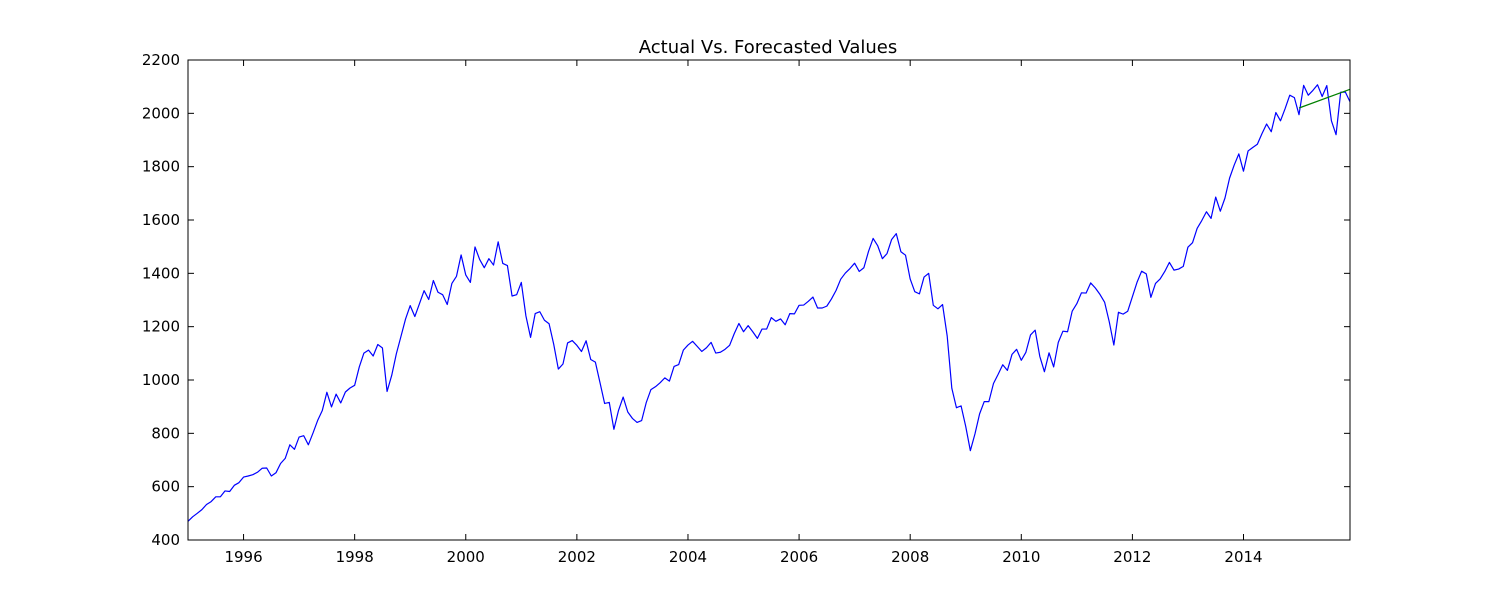 The width and height of the screenshot is (1500, 600). Describe the element at coordinates (1021, 557) in the screenshot. I see `x-tick-label: 2010` at that location.